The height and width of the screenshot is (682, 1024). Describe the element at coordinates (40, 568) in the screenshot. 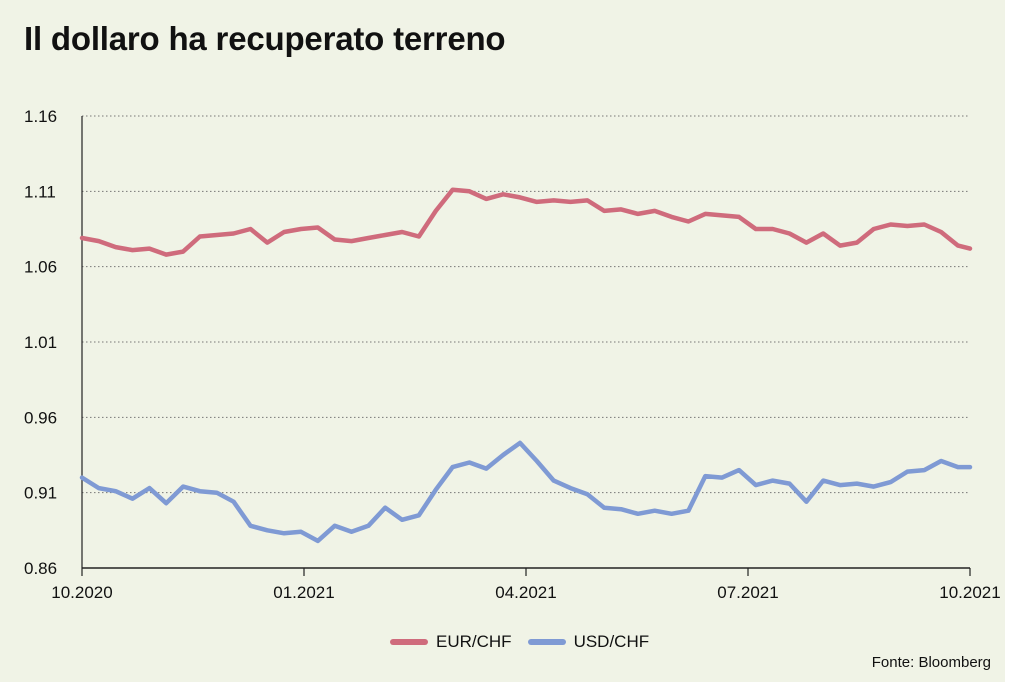

I see `y-tick-label: 0.86` at that location.